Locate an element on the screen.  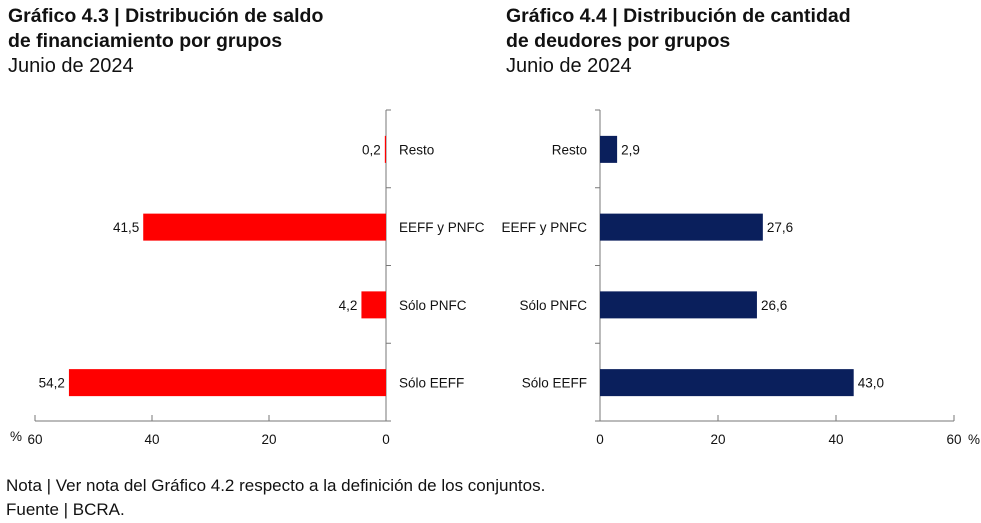
title-line-2: de deudores por grupos is located at coordinates (618, 41).